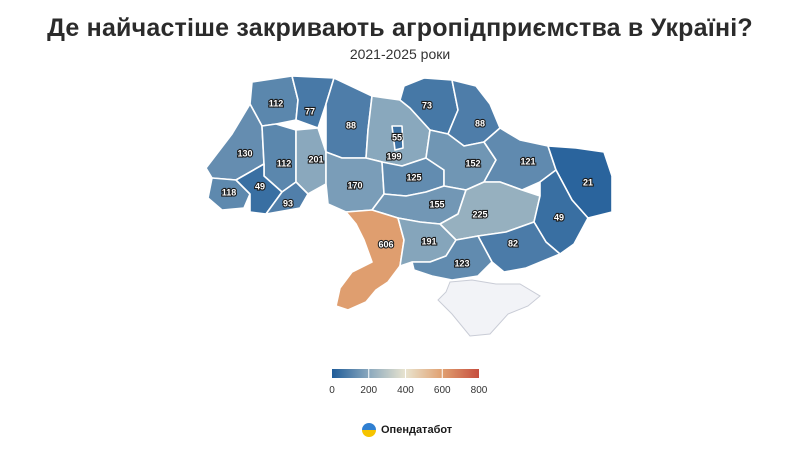 Image resolution: width=800 pixels, height=449 pixels. I want to click on region-donetsk, so click(561, 212).